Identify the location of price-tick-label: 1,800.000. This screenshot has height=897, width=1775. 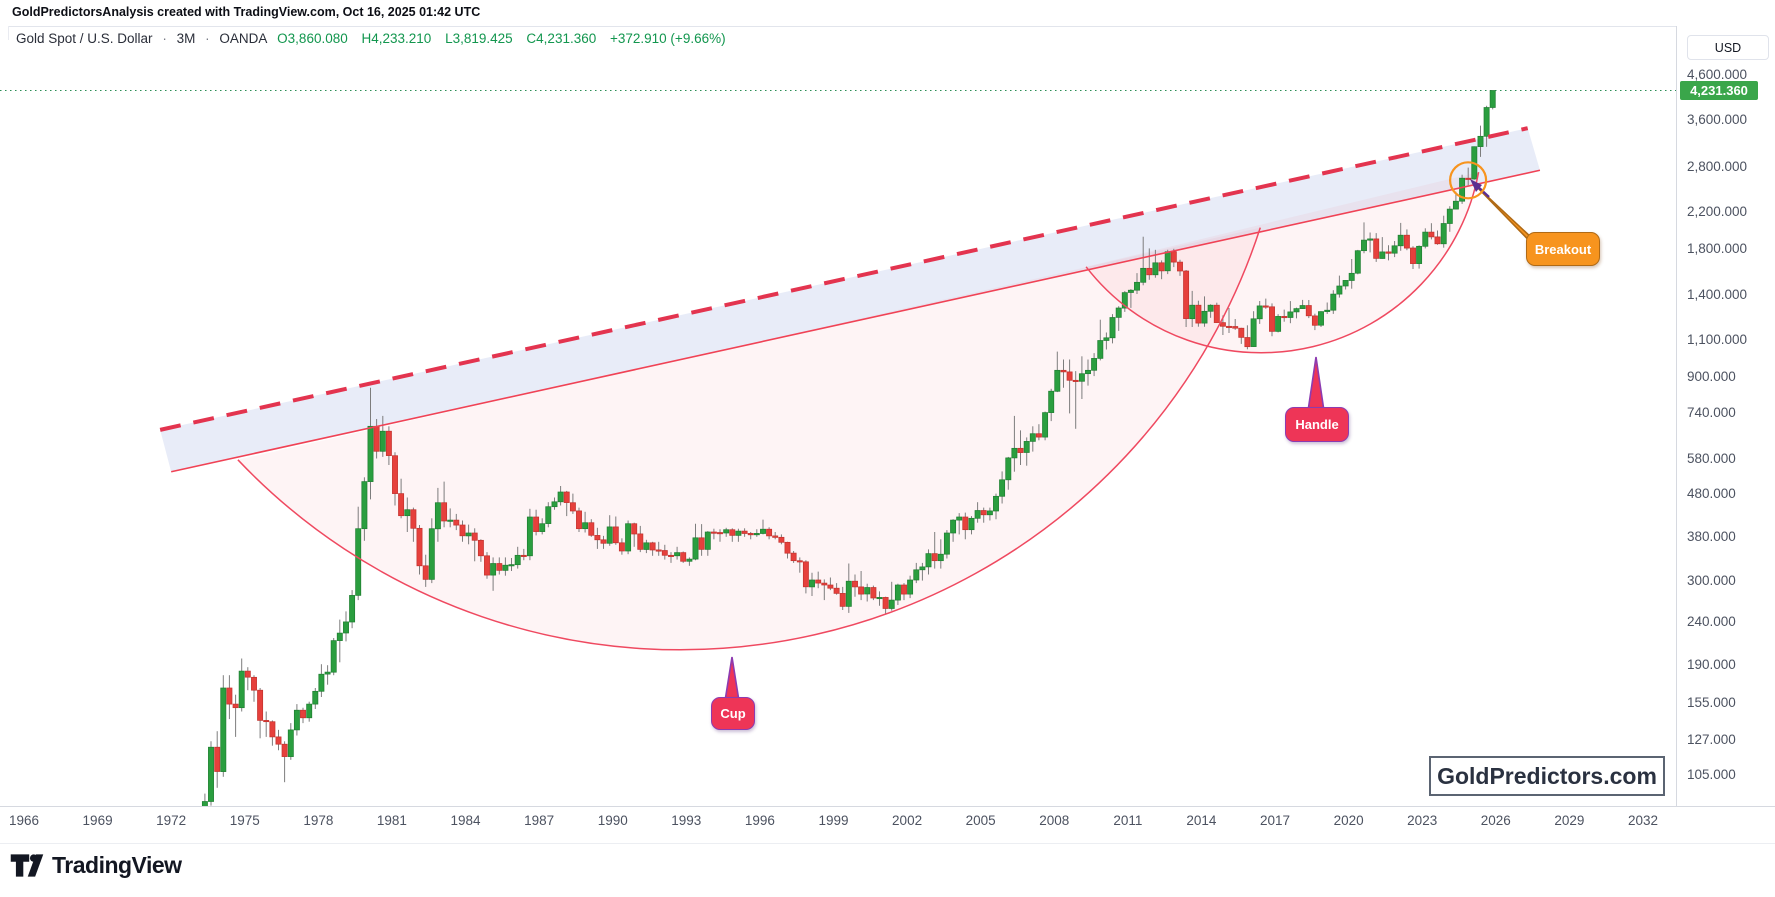
(1717, 248).